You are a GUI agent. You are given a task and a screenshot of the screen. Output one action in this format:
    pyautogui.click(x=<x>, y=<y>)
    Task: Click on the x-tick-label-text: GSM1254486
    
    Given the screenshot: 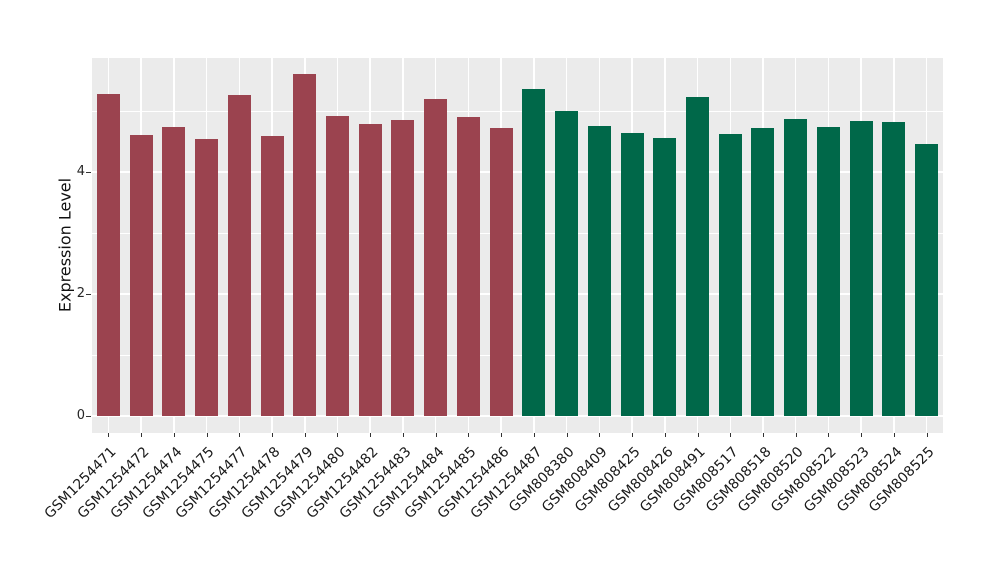 What is the action you would take?
    pyautogui.click(x=473, y=483)
    